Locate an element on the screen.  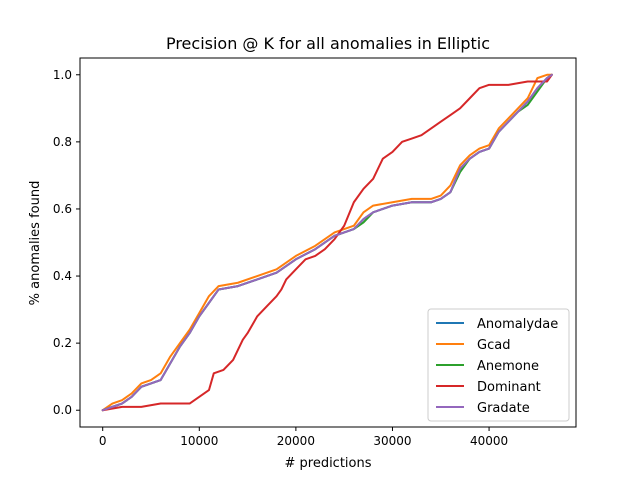
y-axis-label: % anomalies found is located at coordinates (35, 243).